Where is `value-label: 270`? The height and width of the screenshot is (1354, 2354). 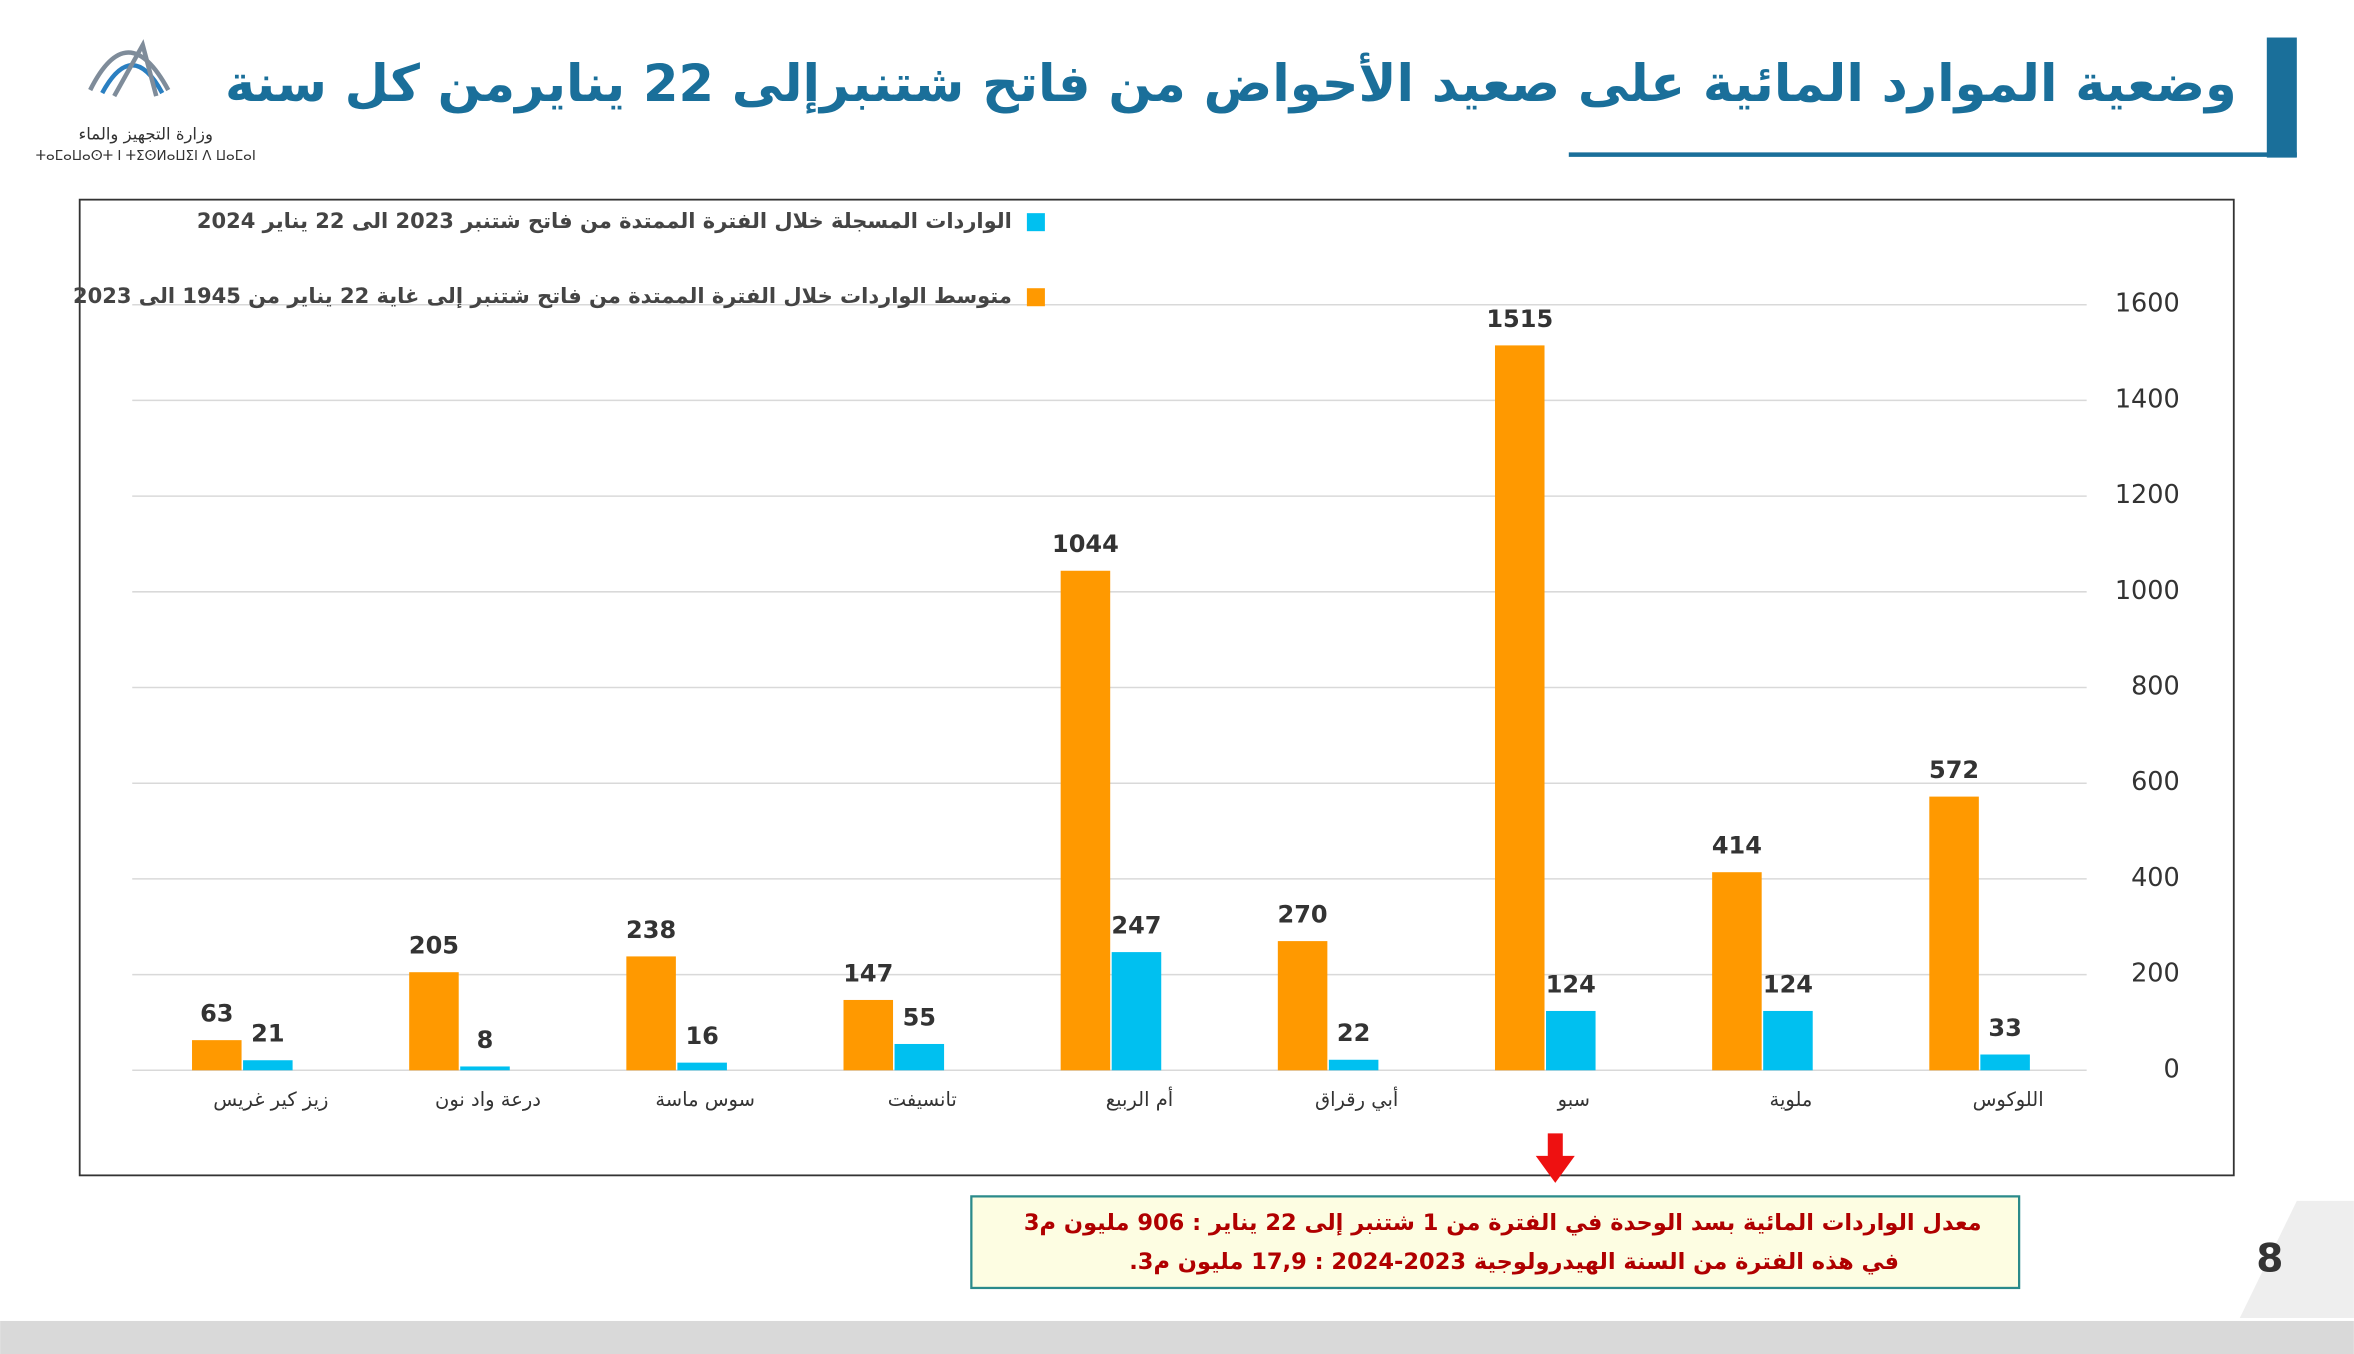 value-label: 270 is located at coordinates (1303, 915).